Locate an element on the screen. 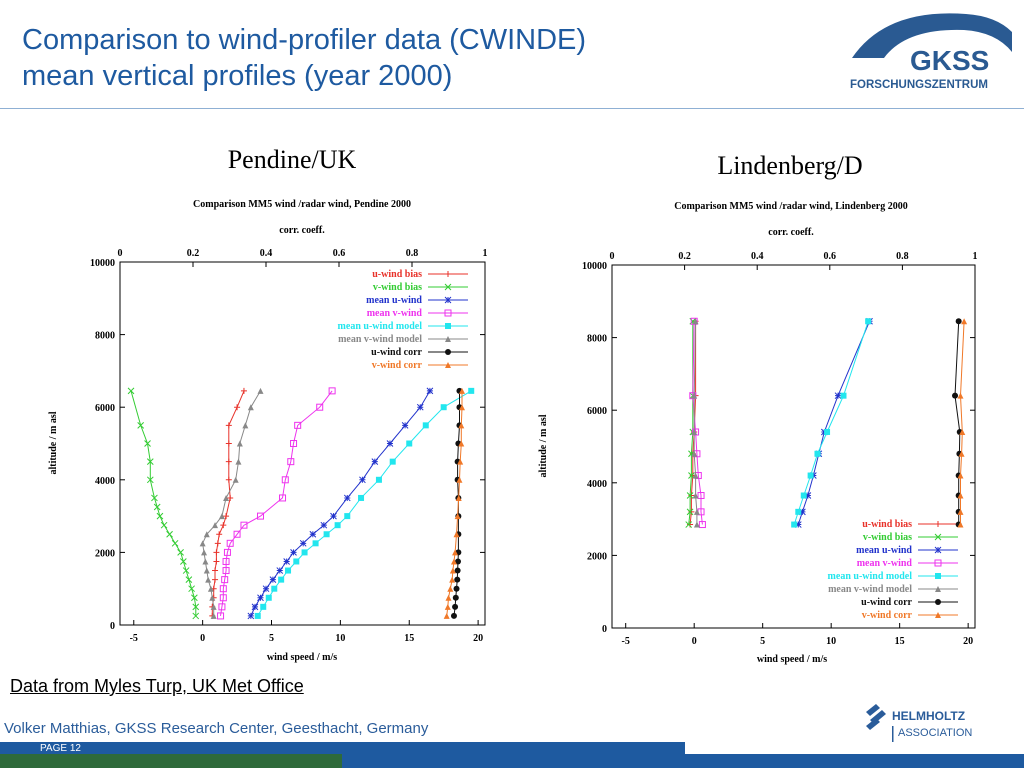 The height and width of the screenshot is (768, 1024). x2-tick-label: 1 is located at coordinates (975, 256).